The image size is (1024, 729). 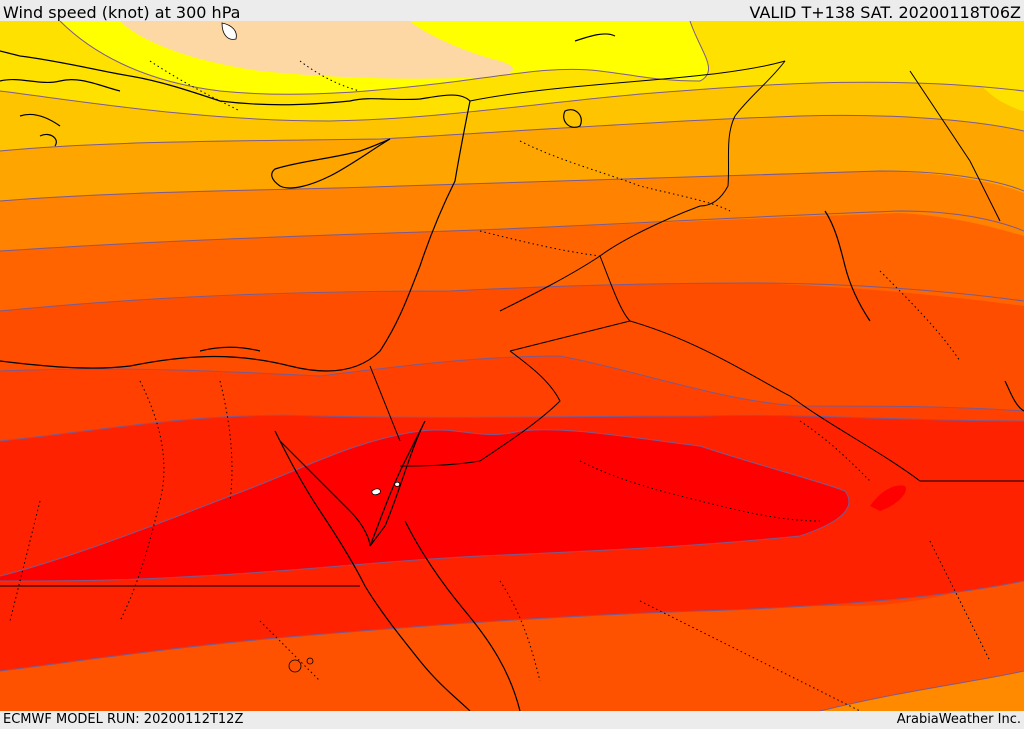 I want to click on lake-van, so click(x=572, y=118).